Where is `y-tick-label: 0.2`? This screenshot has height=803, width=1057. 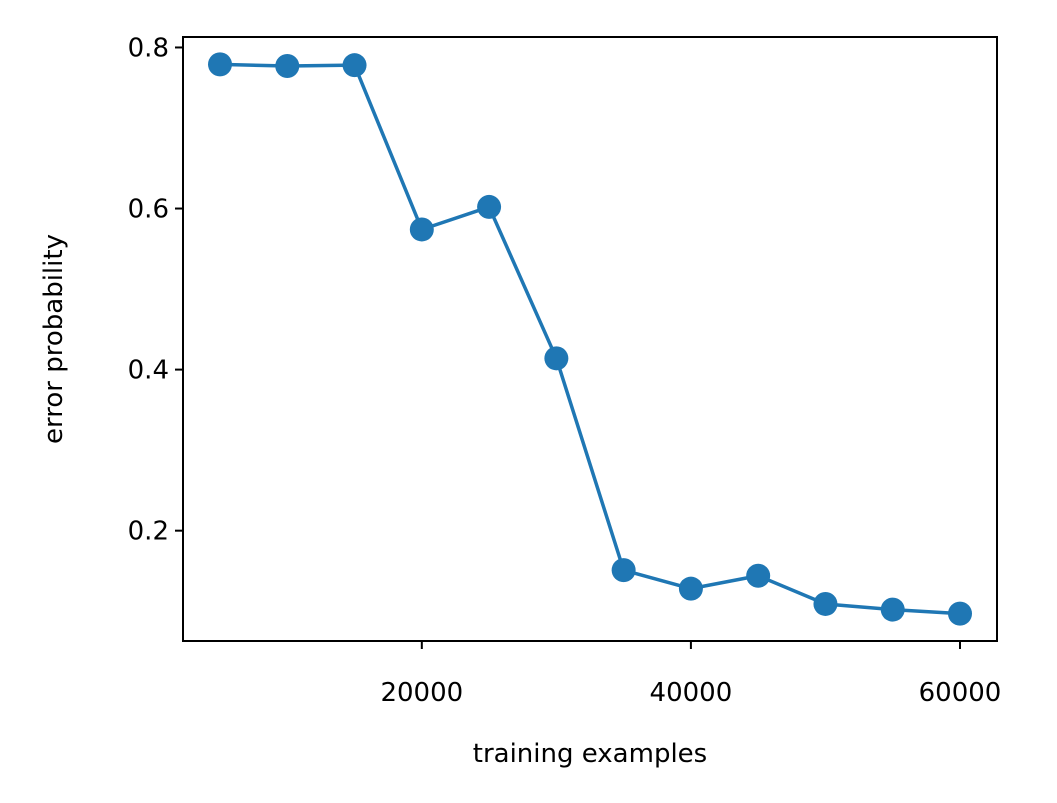 y-tick-label: 0.2 is located at coordinates (148, 532).